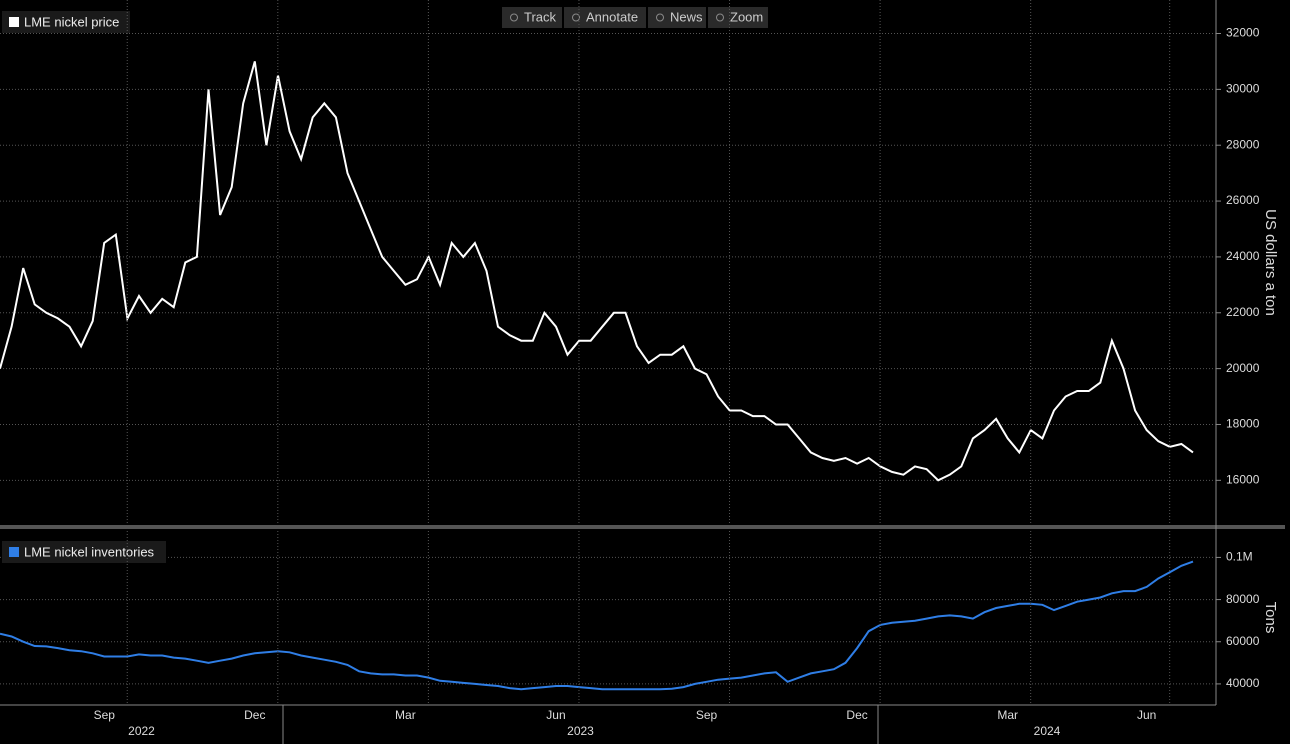  What do you see at coordinates (746, 16) in the screenshot?
I see `toolbar-label: Zoom` at bounding box center [746, 16].